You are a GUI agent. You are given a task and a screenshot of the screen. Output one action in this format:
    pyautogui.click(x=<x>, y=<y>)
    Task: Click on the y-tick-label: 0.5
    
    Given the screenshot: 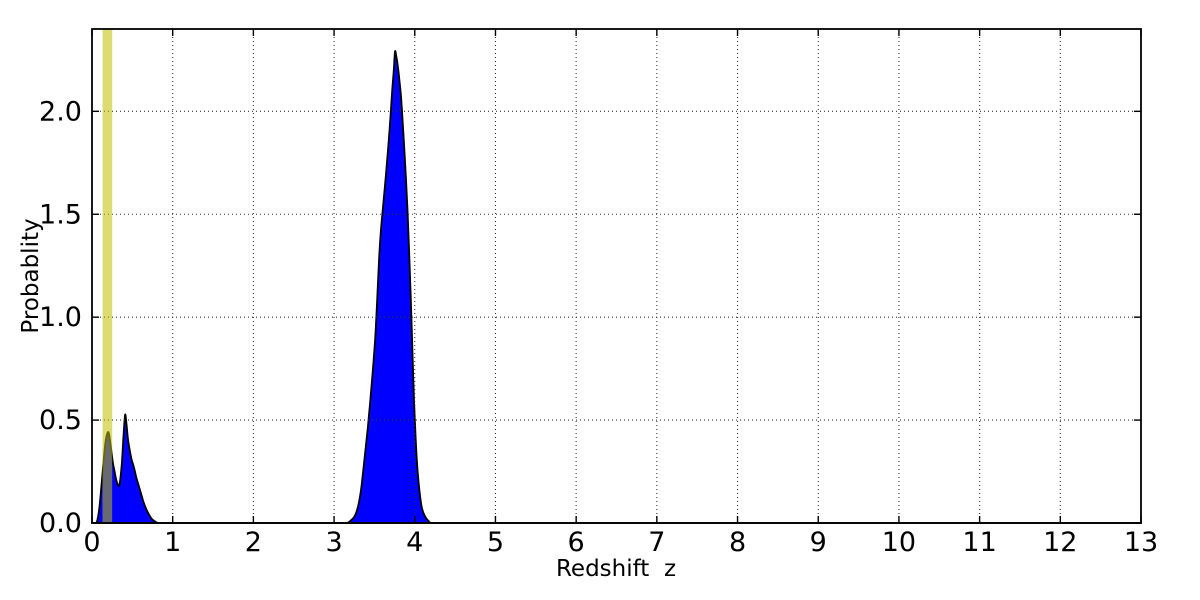 What is the action you would take?
    pyautogui.click(x=60, y=420)
    